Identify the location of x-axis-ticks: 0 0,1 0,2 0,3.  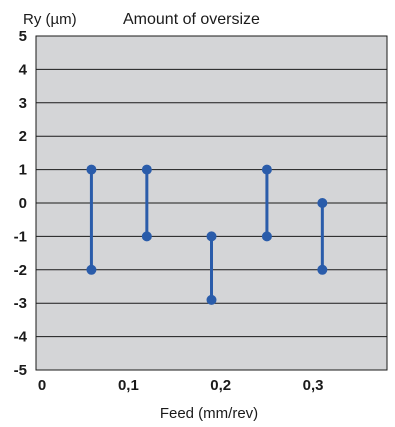
(181, 385).